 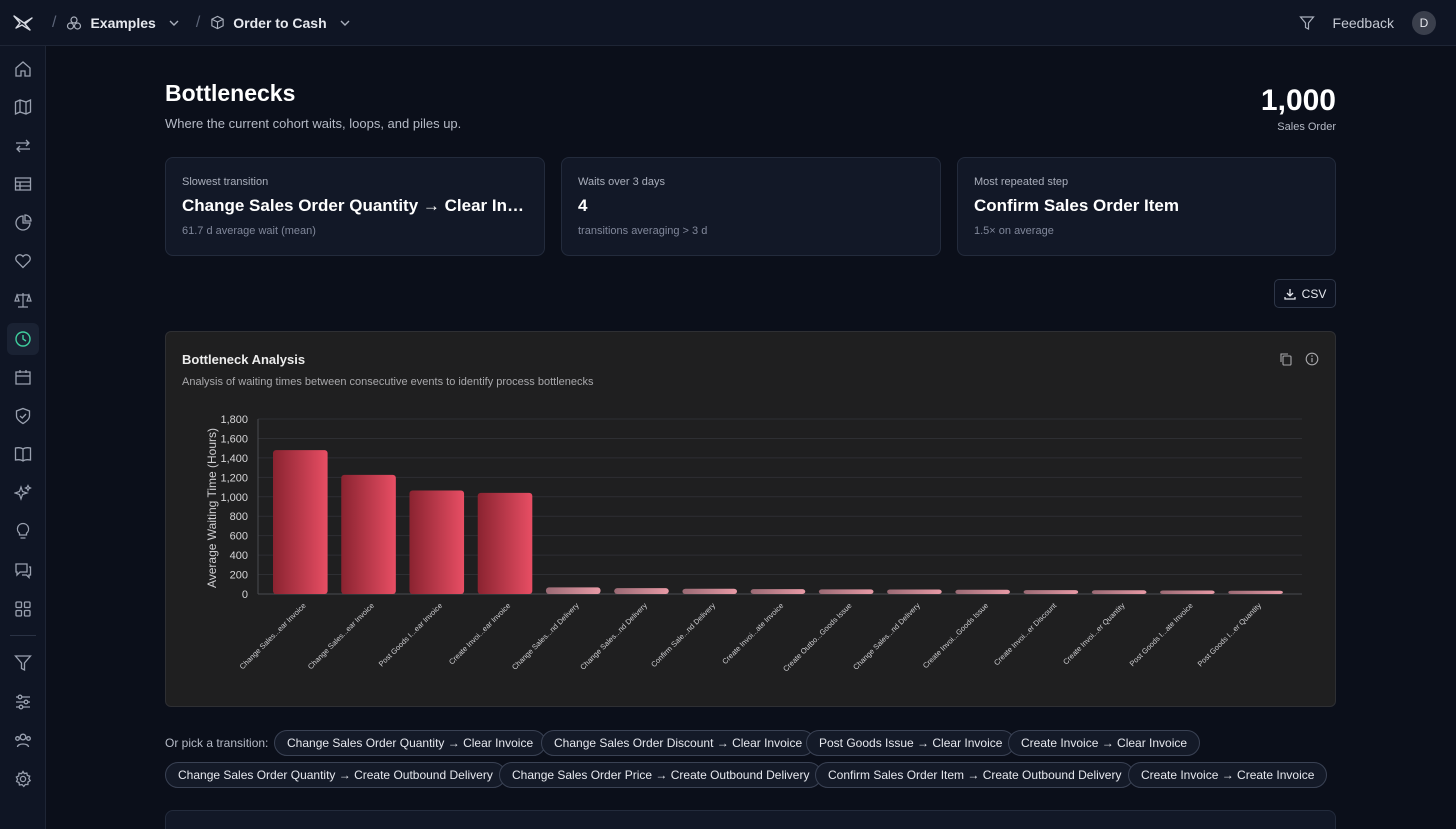 What do you see at coordinates (23, 740) in the screenshot?
I see `sidebar-item-users` at bounding box center [23, 740].